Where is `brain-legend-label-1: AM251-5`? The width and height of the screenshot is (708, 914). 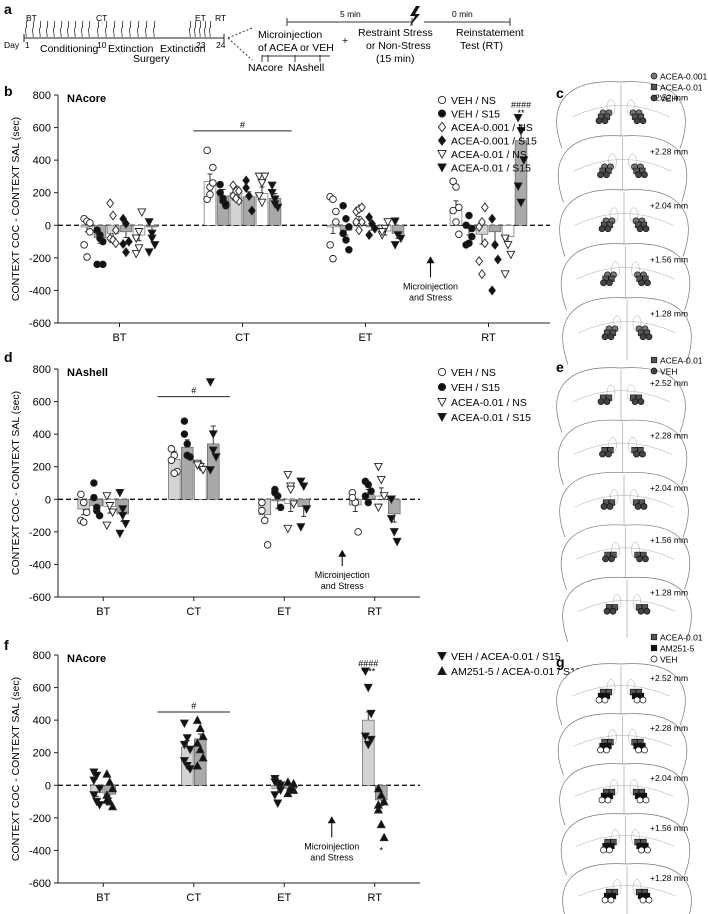
brain-legend-label-1: AM251-5 is located at coordinates (677, 649).